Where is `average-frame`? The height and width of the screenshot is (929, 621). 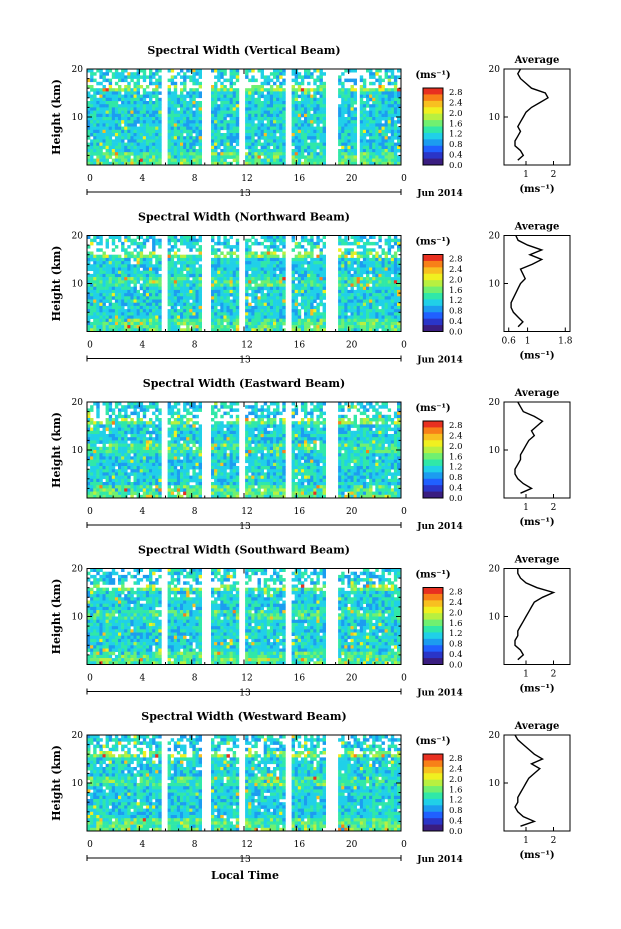 average-frame is located at coordinates (537, 283).